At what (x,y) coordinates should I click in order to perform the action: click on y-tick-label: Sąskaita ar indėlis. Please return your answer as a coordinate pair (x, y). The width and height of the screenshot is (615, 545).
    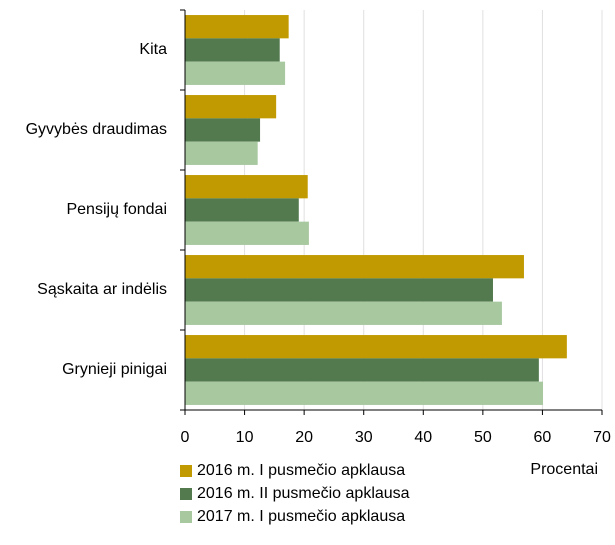
    Looking at the image, I should click on (102, 289).